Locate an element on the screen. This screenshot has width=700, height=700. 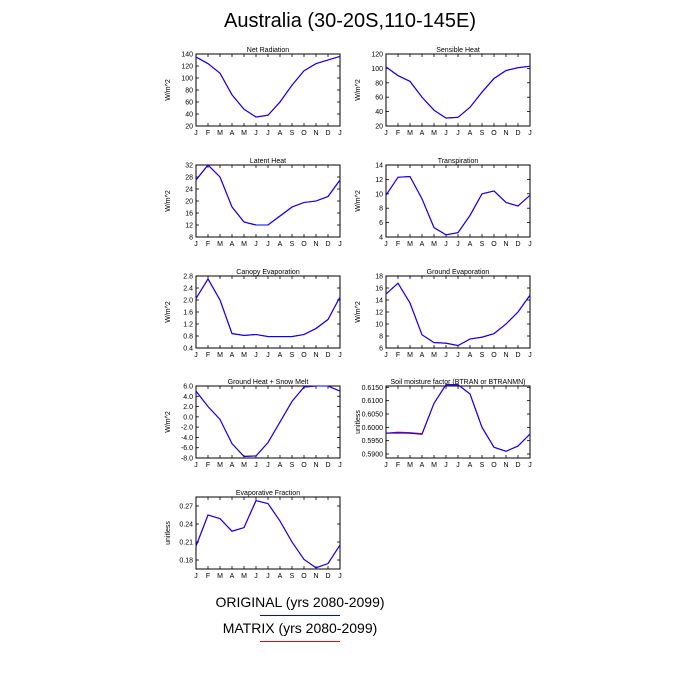
legend-original-label: ORIGINAL (yrs 2080-2099) is located at coordinates (300, 602).